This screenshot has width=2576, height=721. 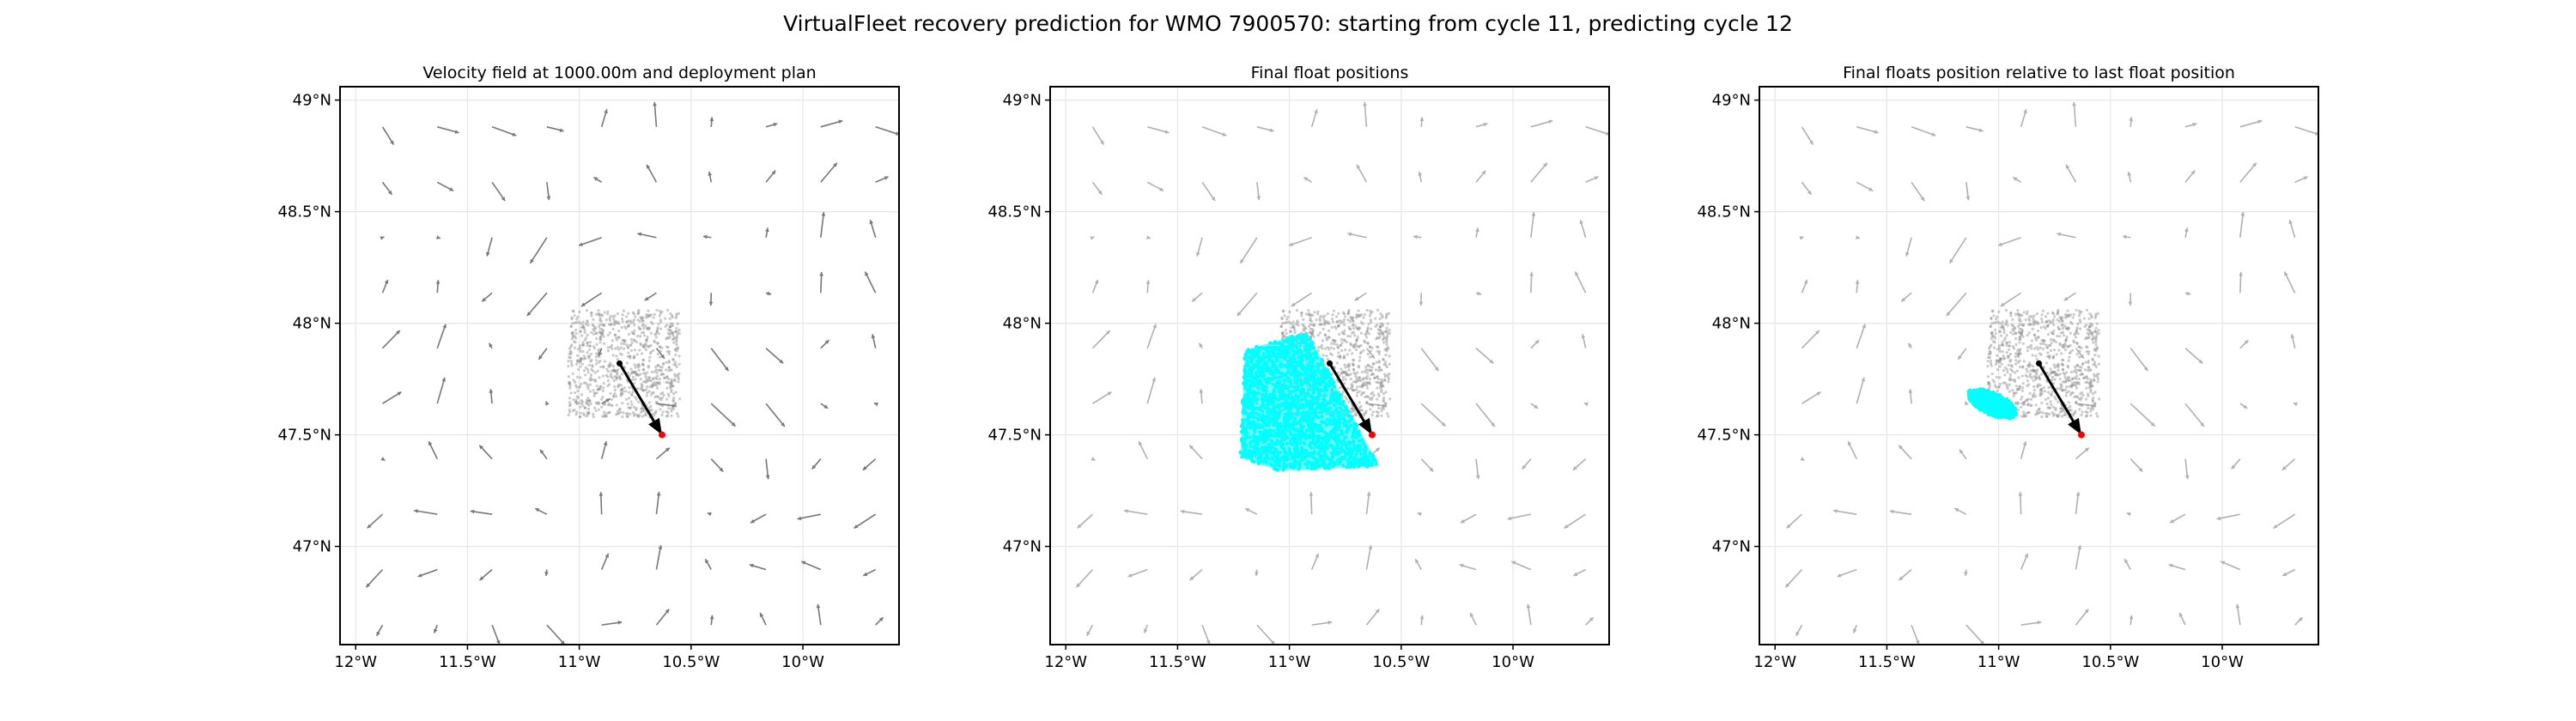 What do you see at coordinates (1349, 397) in the screenshot?
I see `float-track` at bounding box center [1349, 397].